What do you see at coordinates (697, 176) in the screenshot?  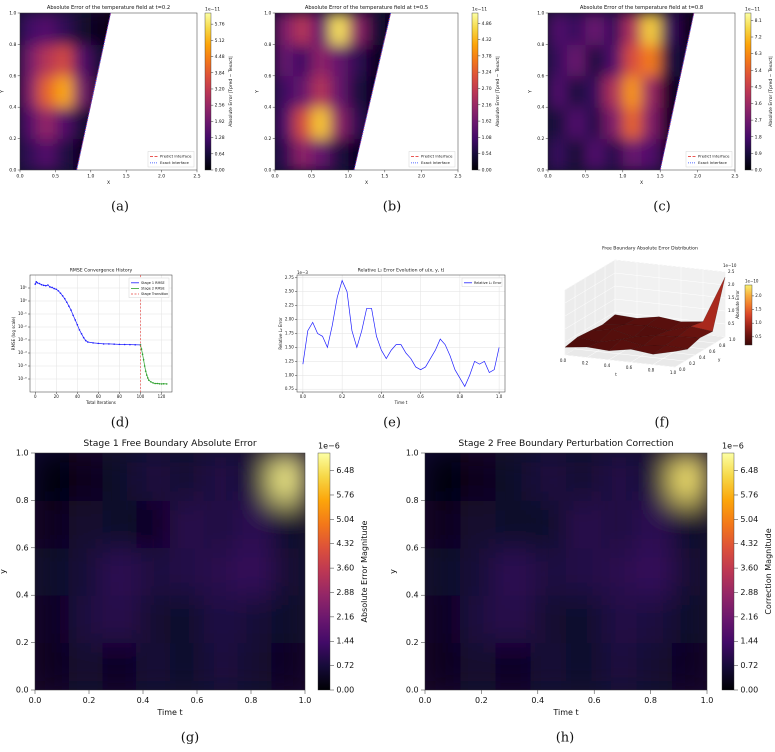 I see `x-tick-label: 2.0` at bounding box center [697, 176].